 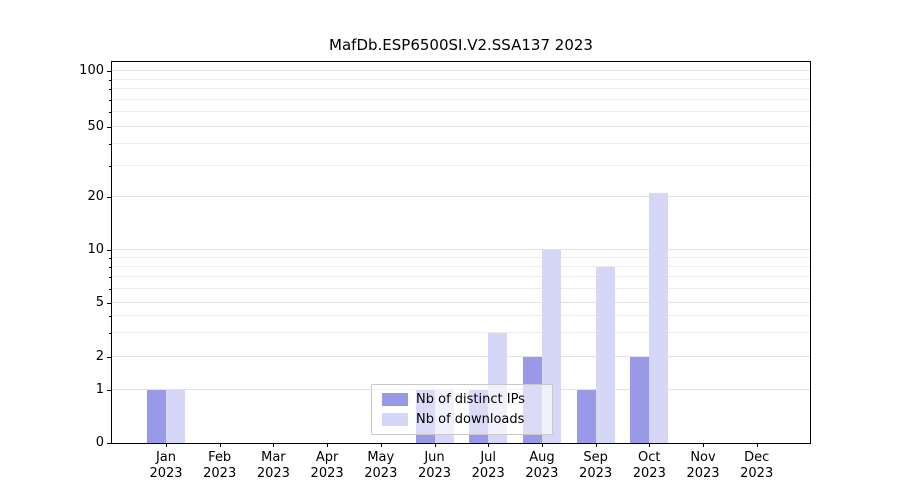 I want to click on legend-label-distinct-ips: Nb of distinct IPs, so click(x=470, y=399).